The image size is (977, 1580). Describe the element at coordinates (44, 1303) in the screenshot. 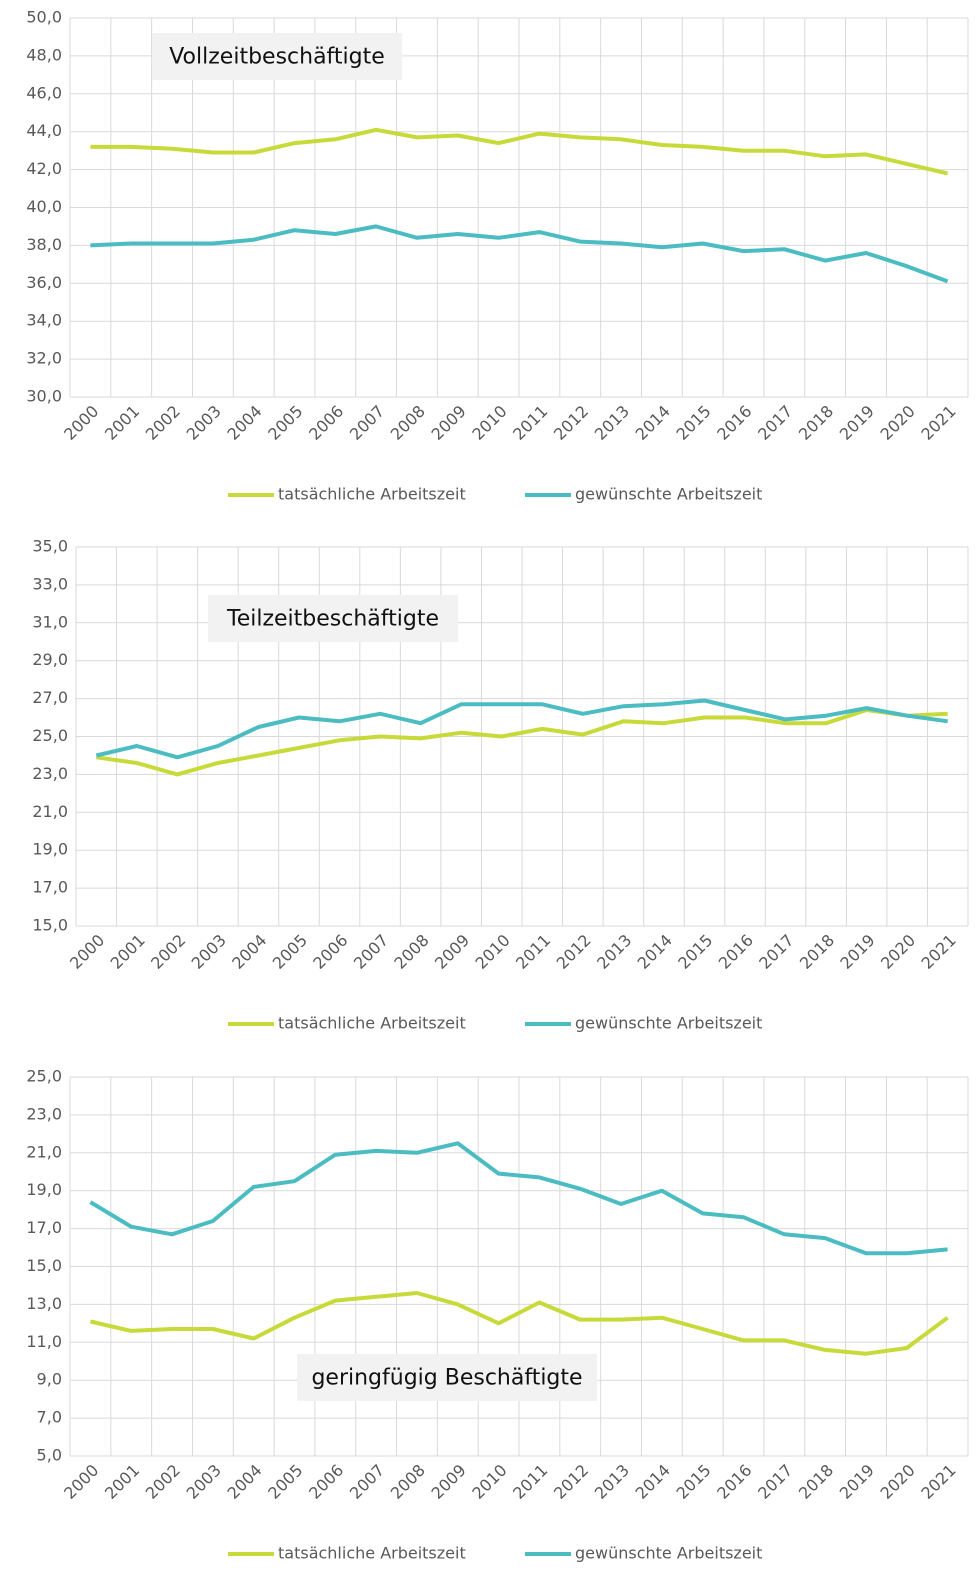

I see `y-tick-label: 13,0` at that location.